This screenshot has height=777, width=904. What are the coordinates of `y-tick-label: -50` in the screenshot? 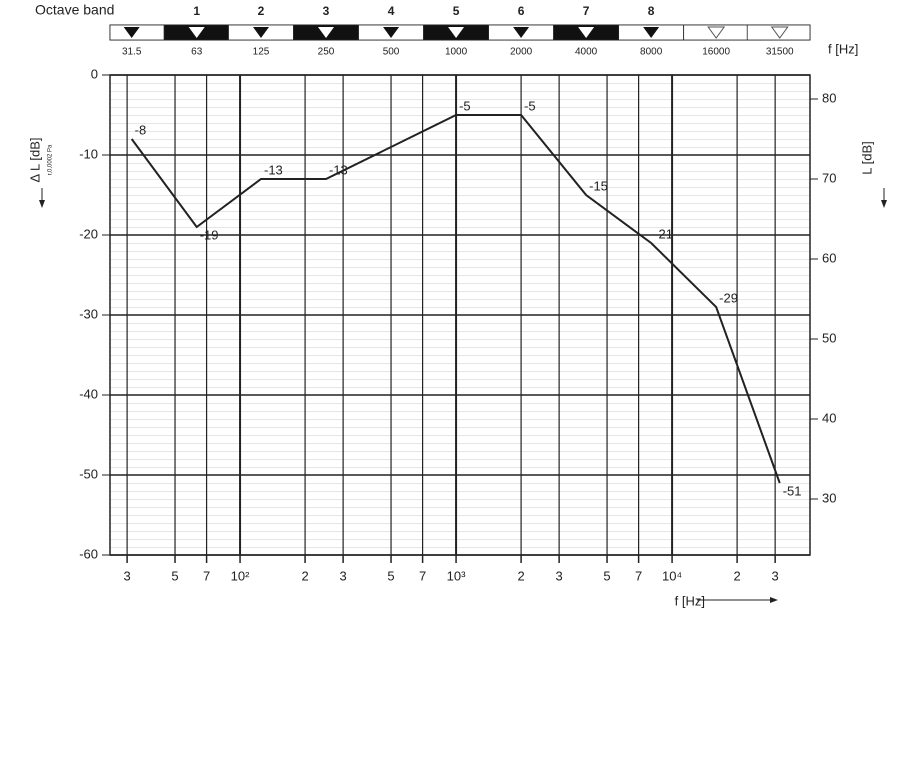 It's located at (88, 473).